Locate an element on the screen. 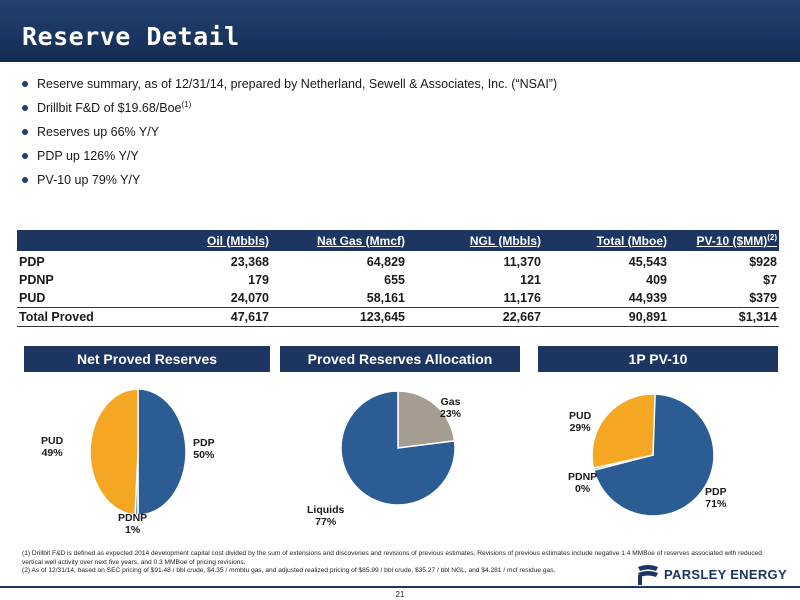 The height and width of the screenshot is (600, 800). pie-label-gas: Gas 23% is located at coordinates (451, 408).